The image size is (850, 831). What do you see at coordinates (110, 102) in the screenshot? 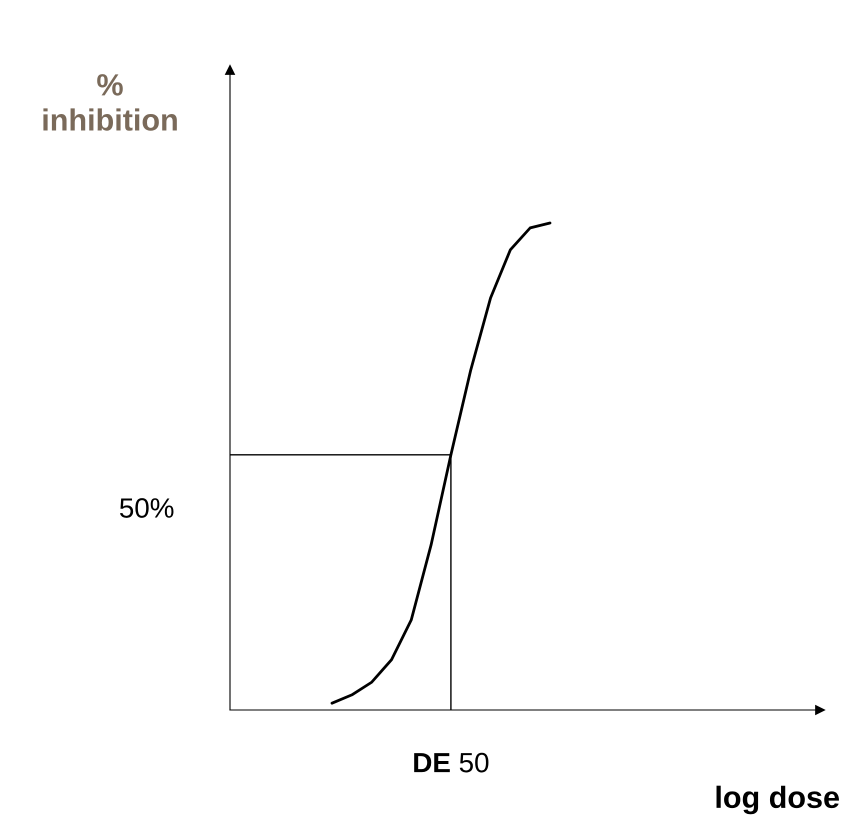
I see `text: % inhibition` at bounding box center [110, 102].